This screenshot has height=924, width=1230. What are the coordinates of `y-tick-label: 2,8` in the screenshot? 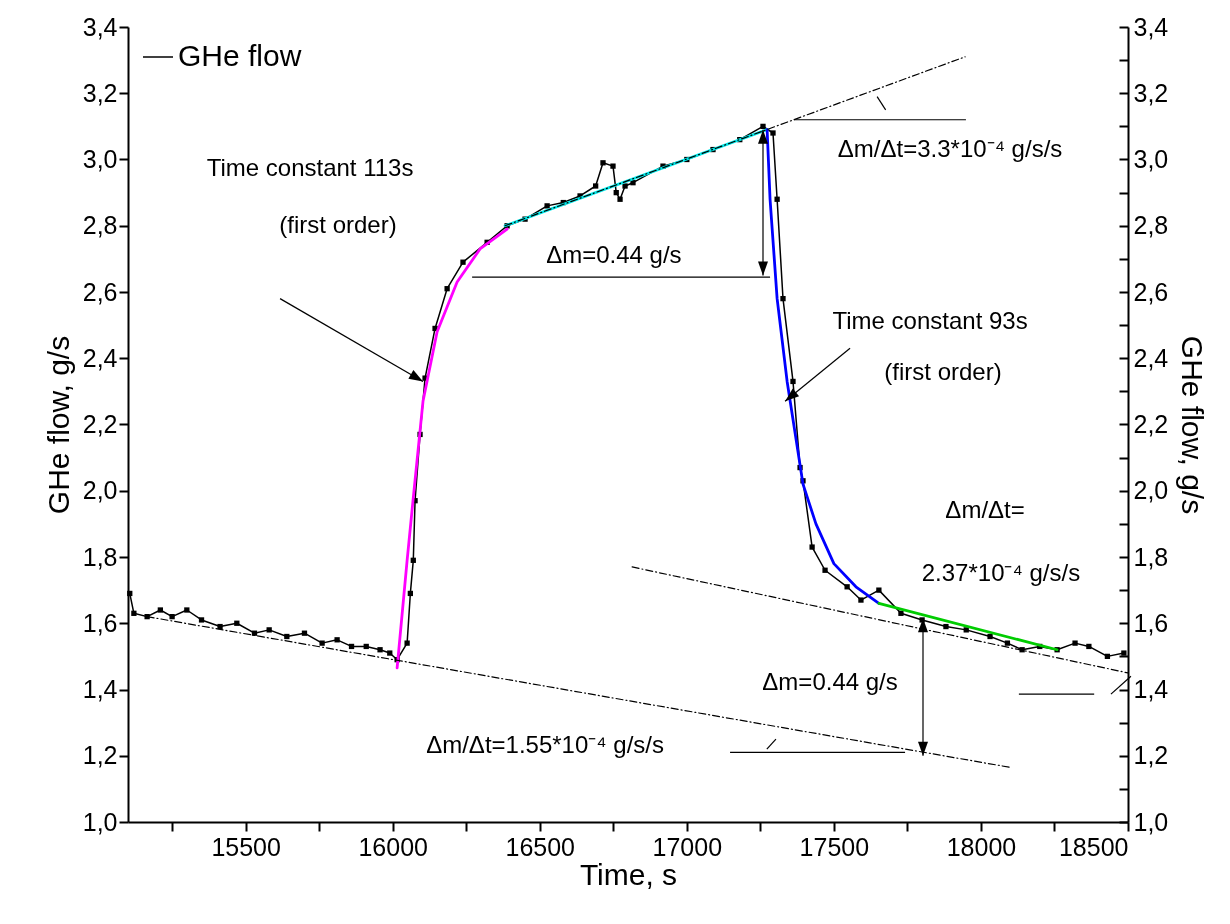 It's located at (100, 225).